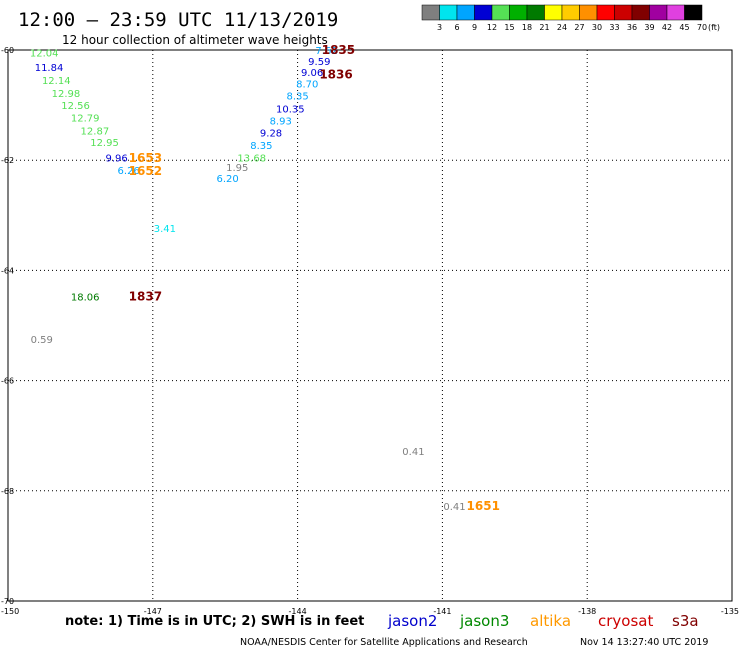 This screenshot has width=740, height=650. I want to click on wave-height-label: 8.70, so click(307, 84).